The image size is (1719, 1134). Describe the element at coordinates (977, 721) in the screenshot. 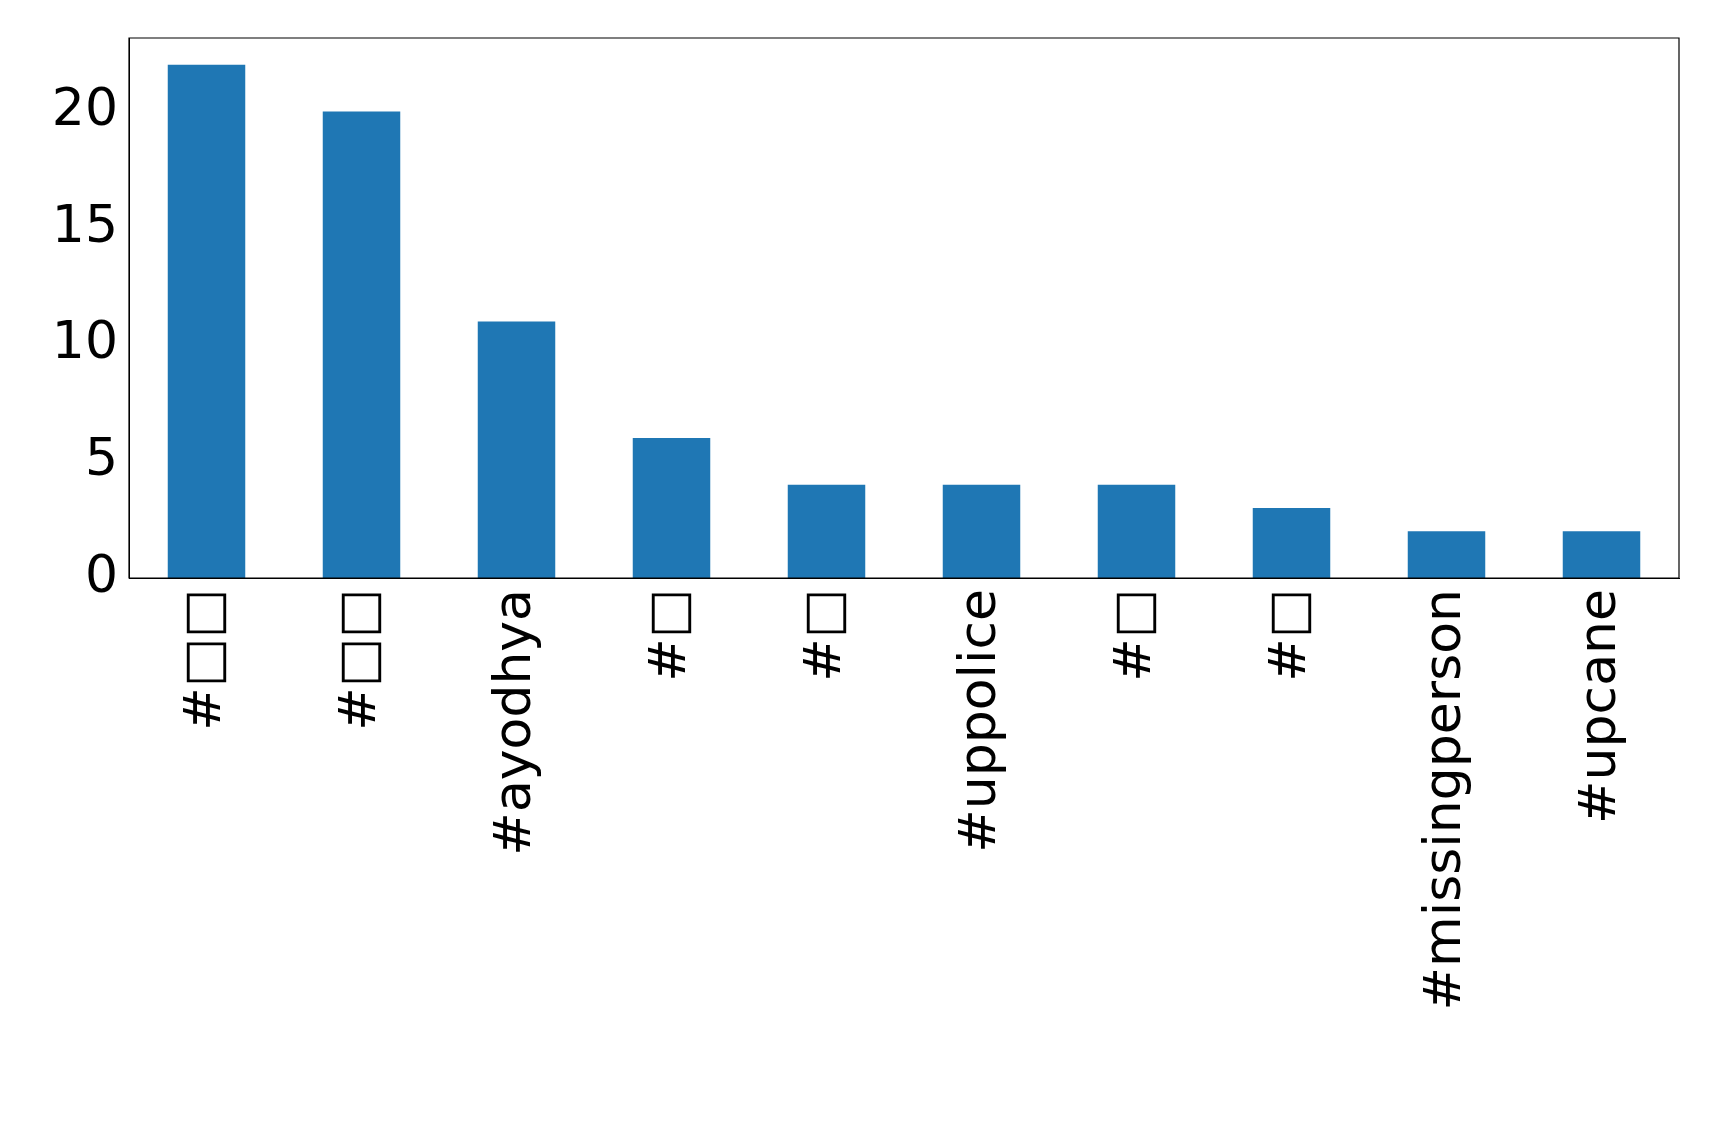

I see `x-tick-label: #uppolice` at that location.